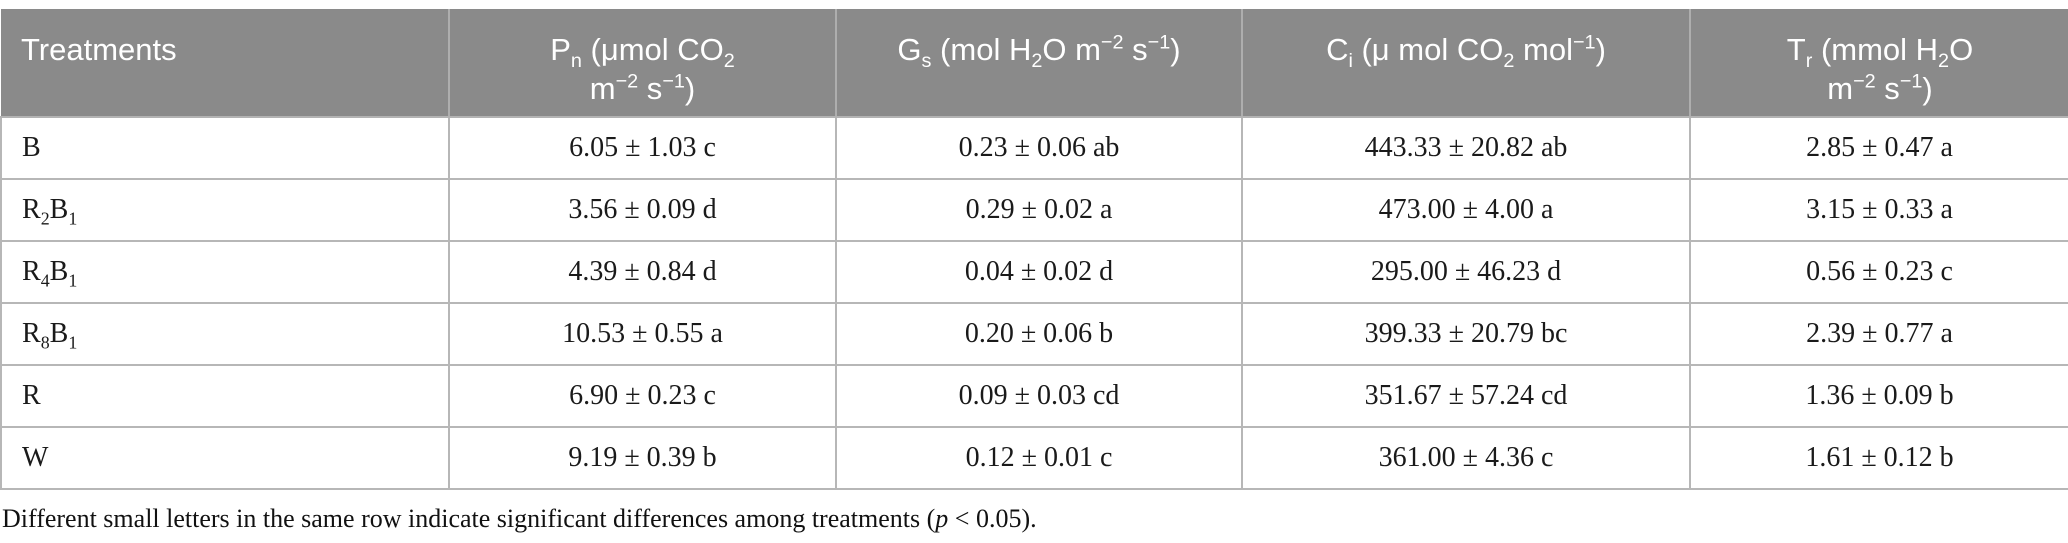 This screenshot has width=2068, height=543. I want to click on gs-value-cell: 0.09 ± 0.03 cd, so click(1039, 396).